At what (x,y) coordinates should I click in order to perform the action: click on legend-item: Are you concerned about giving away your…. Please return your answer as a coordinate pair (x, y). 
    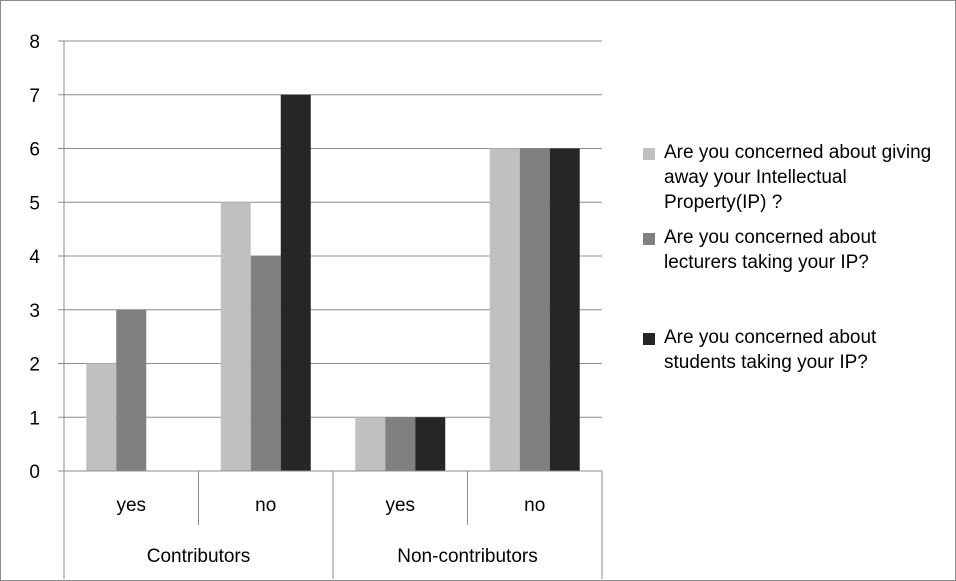
    Looking at the image, I should click on (795, 177).